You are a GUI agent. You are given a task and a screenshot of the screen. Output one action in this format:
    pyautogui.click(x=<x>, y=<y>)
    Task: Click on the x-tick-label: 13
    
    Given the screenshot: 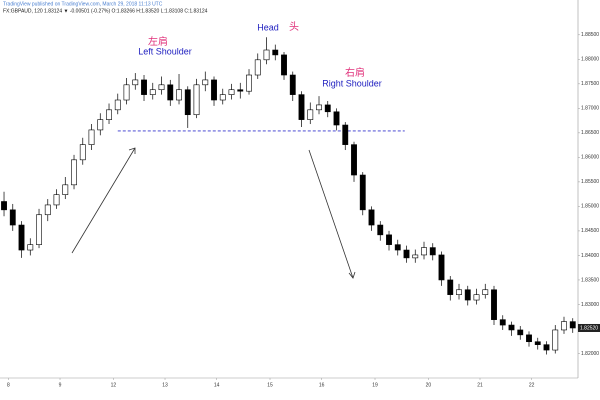 What is the action you would take?
    pyautogui.click(x=165, y=385)
    